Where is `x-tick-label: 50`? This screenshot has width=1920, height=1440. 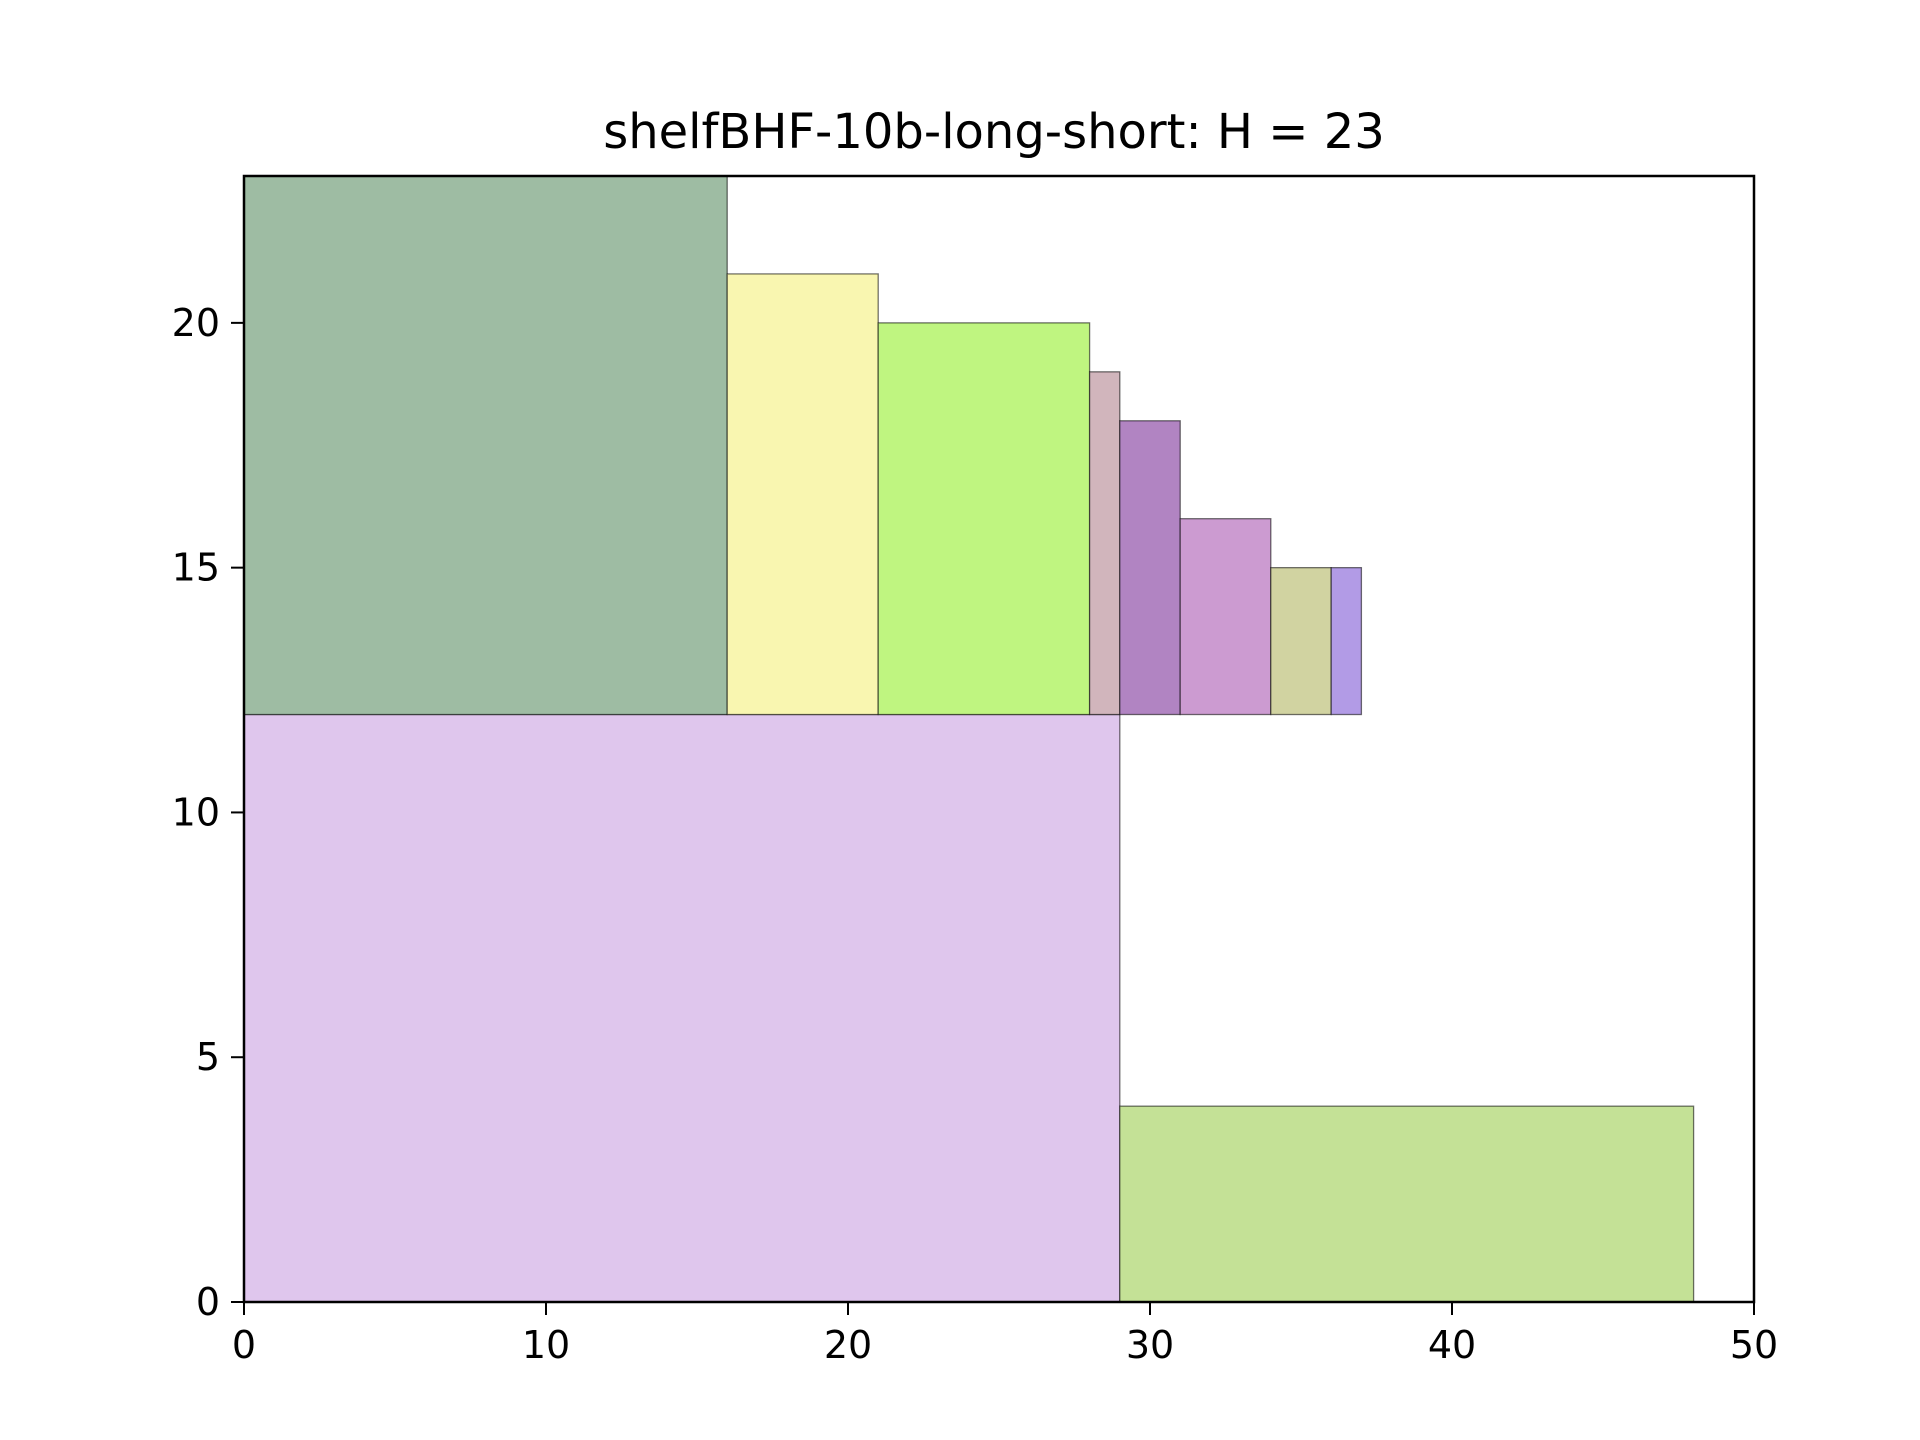
x-tick-label: 50 is located at coordinates (1754, 1345).